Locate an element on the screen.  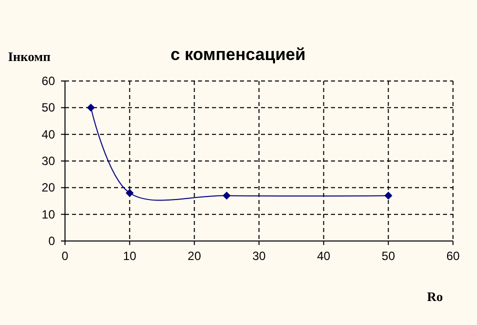
x-tick-label: 60 is located at coordinates (453, 256).